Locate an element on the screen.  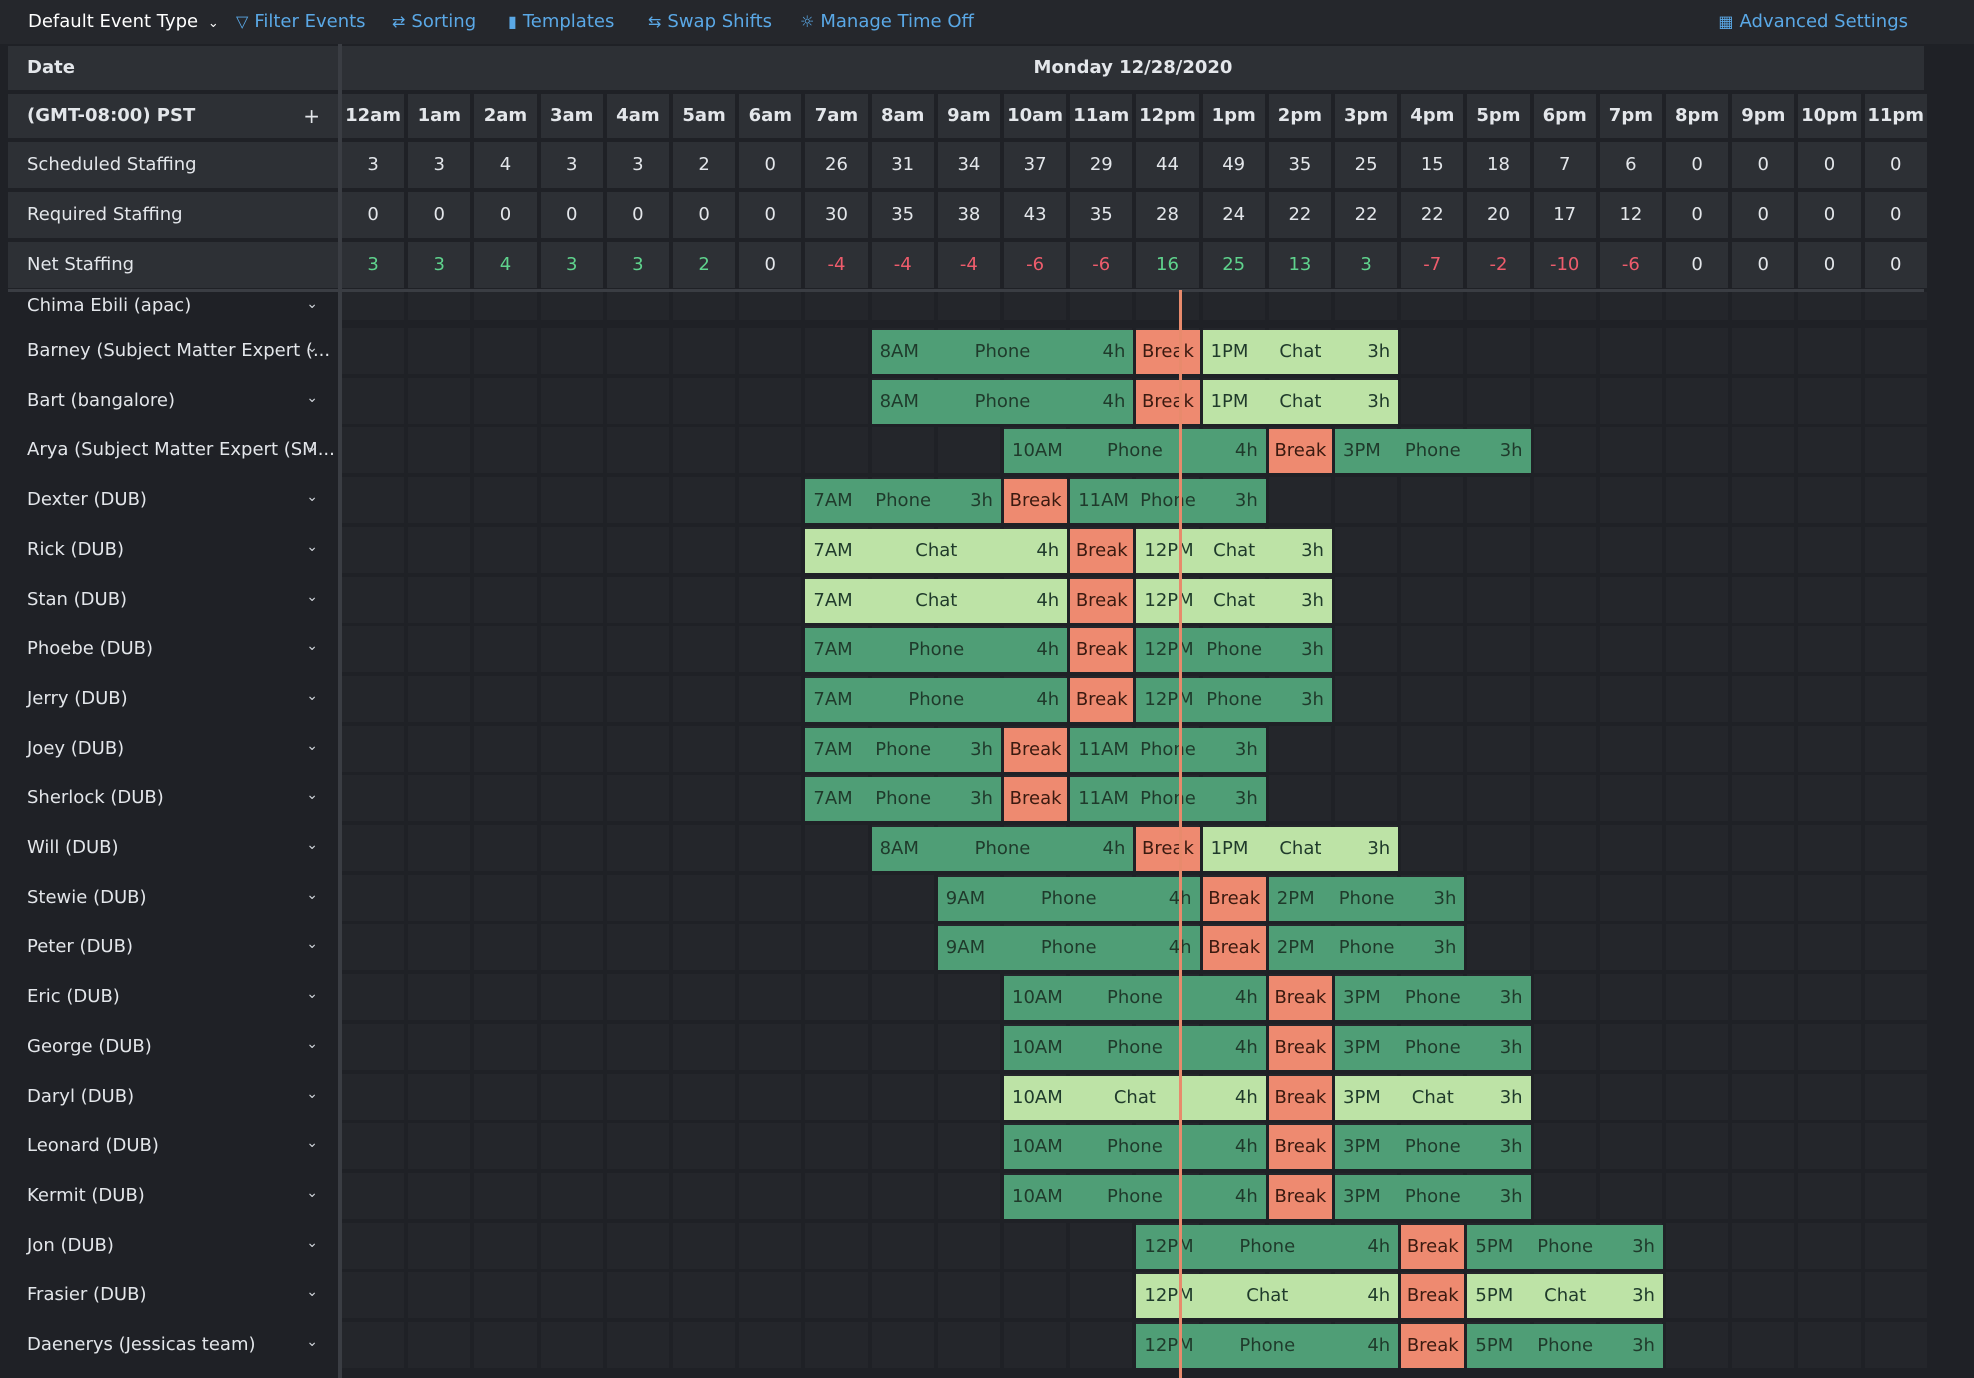
manage-time-off-button: ☼ Manage Time Off is located at coordinates (887, 22).